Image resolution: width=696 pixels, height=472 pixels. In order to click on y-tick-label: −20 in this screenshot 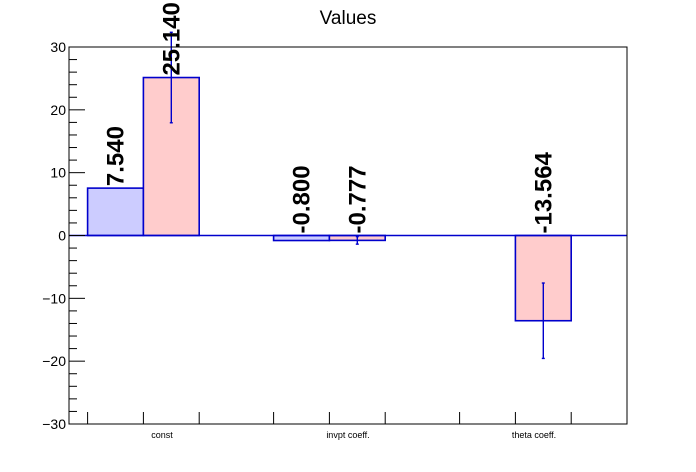, I will do `click(54, 361)`.